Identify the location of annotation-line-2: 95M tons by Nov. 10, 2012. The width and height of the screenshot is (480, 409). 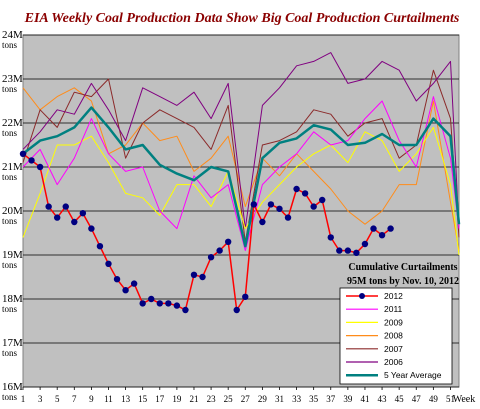
(403, 281).